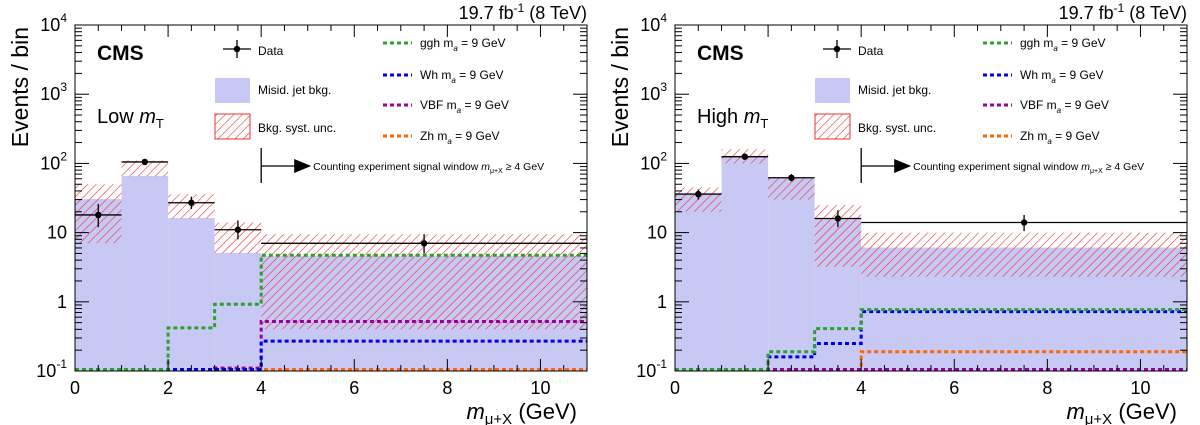  Describe the element at coordinates (663, 87) in the screenshot. I see `y-tick-exp: 3` at that location.